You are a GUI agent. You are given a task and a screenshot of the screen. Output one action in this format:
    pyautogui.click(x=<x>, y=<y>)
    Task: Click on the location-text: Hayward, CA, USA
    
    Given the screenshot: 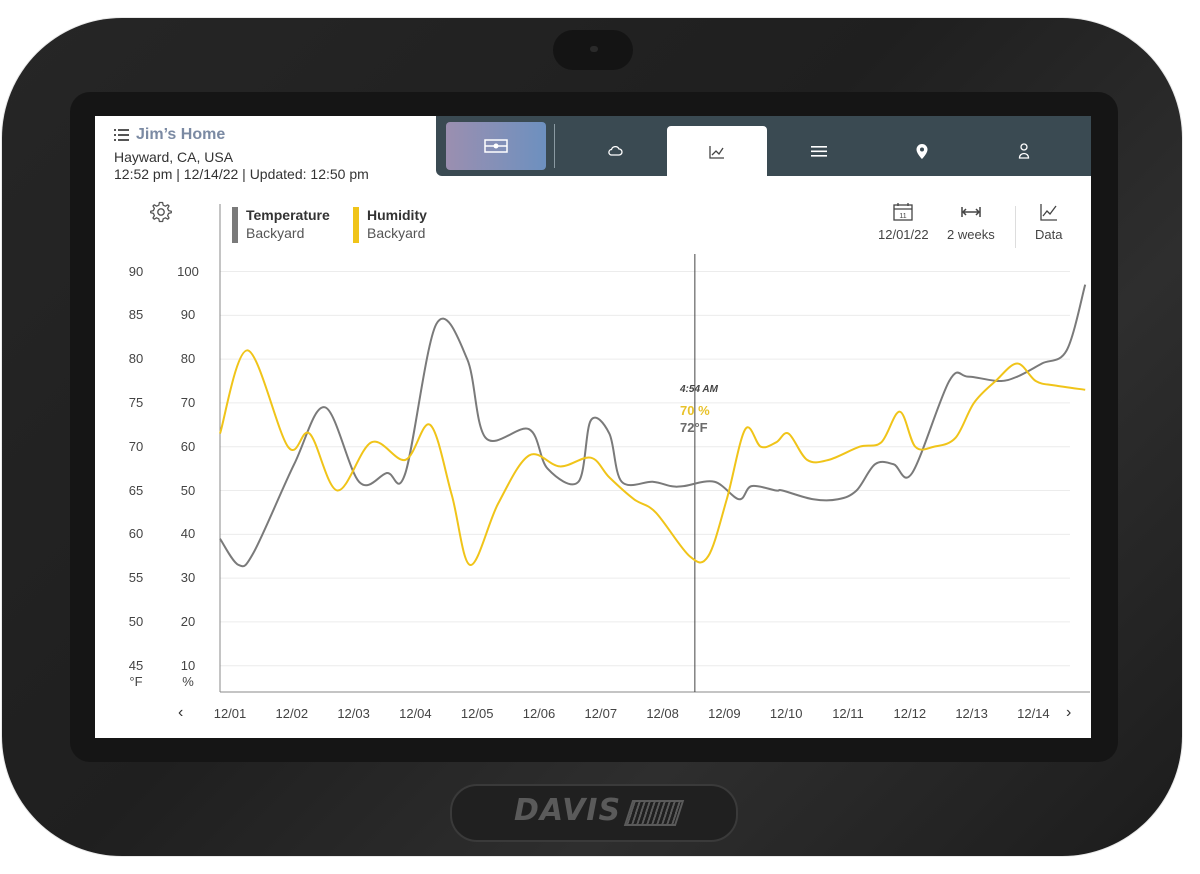 What is the action you would take?
    pyautogui.click(x=174, y=157)
    